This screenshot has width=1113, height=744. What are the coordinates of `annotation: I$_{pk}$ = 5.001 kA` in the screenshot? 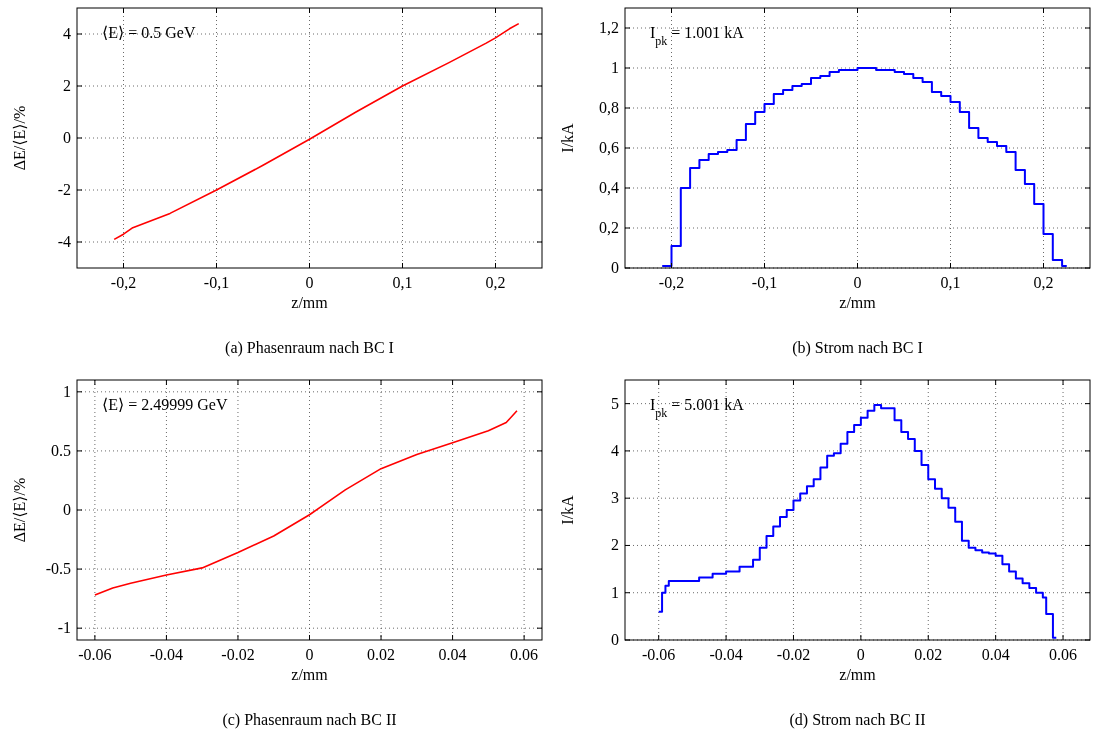 It's located at (697, 408).